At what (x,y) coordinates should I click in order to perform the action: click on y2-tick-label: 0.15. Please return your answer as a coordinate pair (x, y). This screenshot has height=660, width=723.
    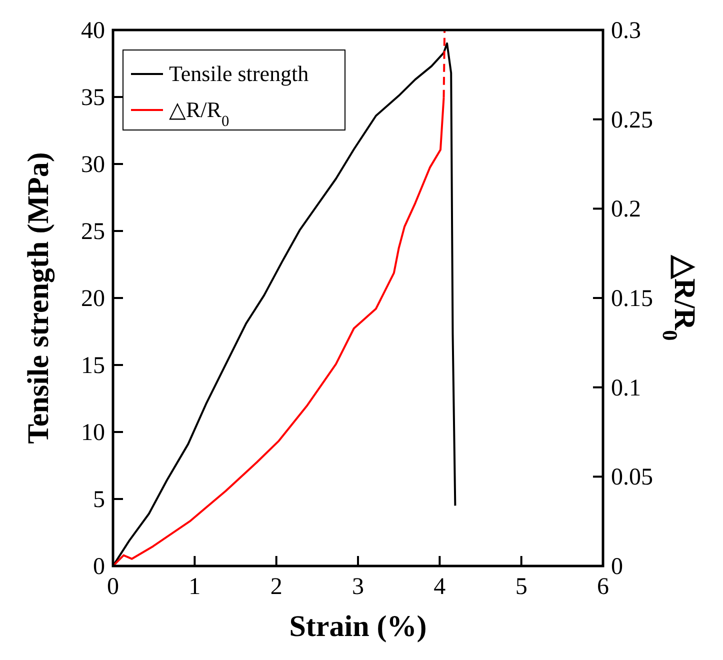
    Looking at the image, I should click on (632, 299).